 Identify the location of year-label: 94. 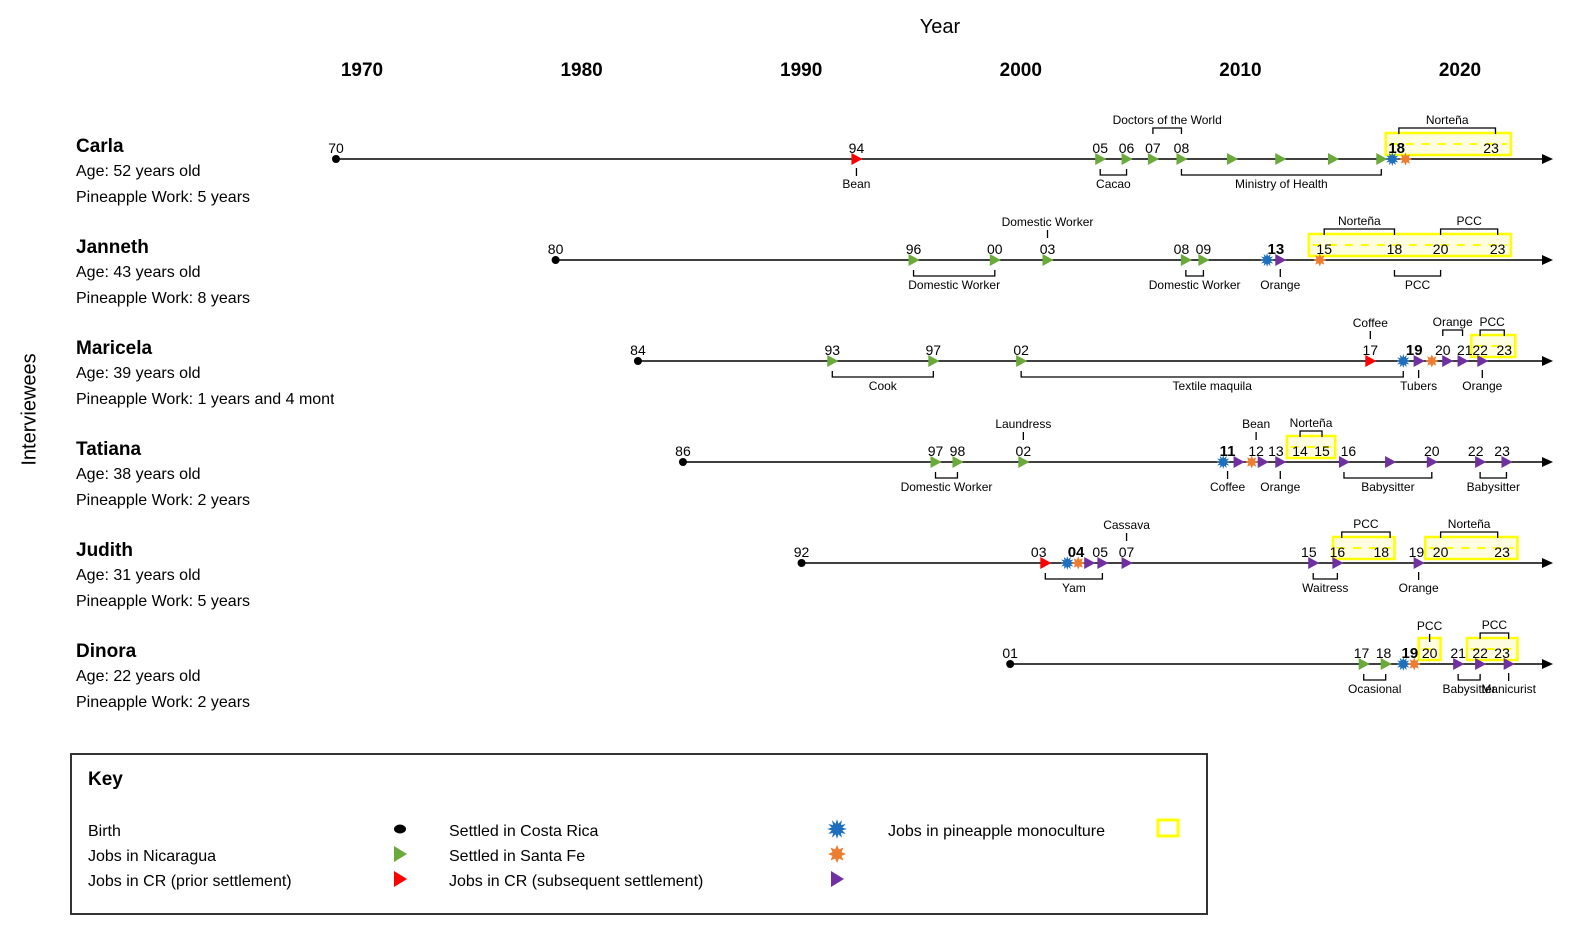
(857, 148).